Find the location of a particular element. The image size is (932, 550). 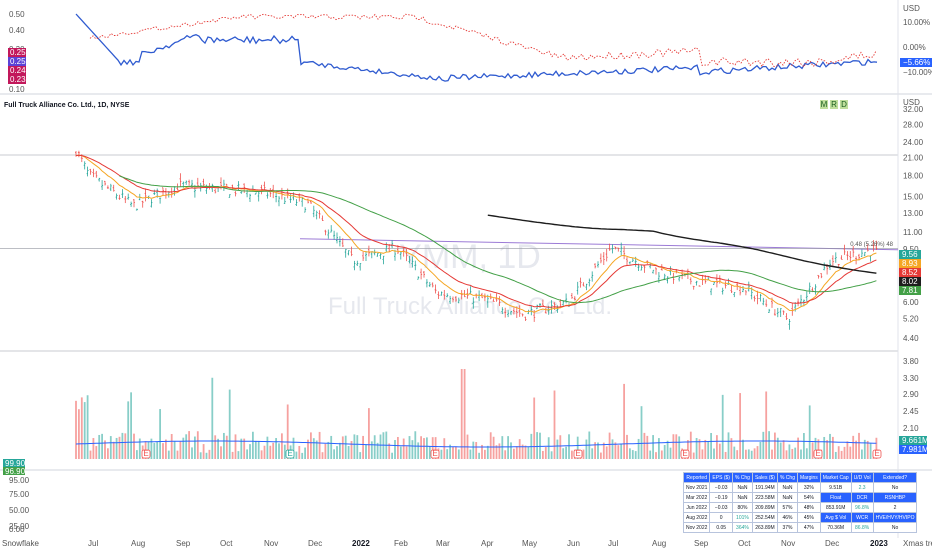

time-axis-label: 2023 is located at coordinates (879, 543).